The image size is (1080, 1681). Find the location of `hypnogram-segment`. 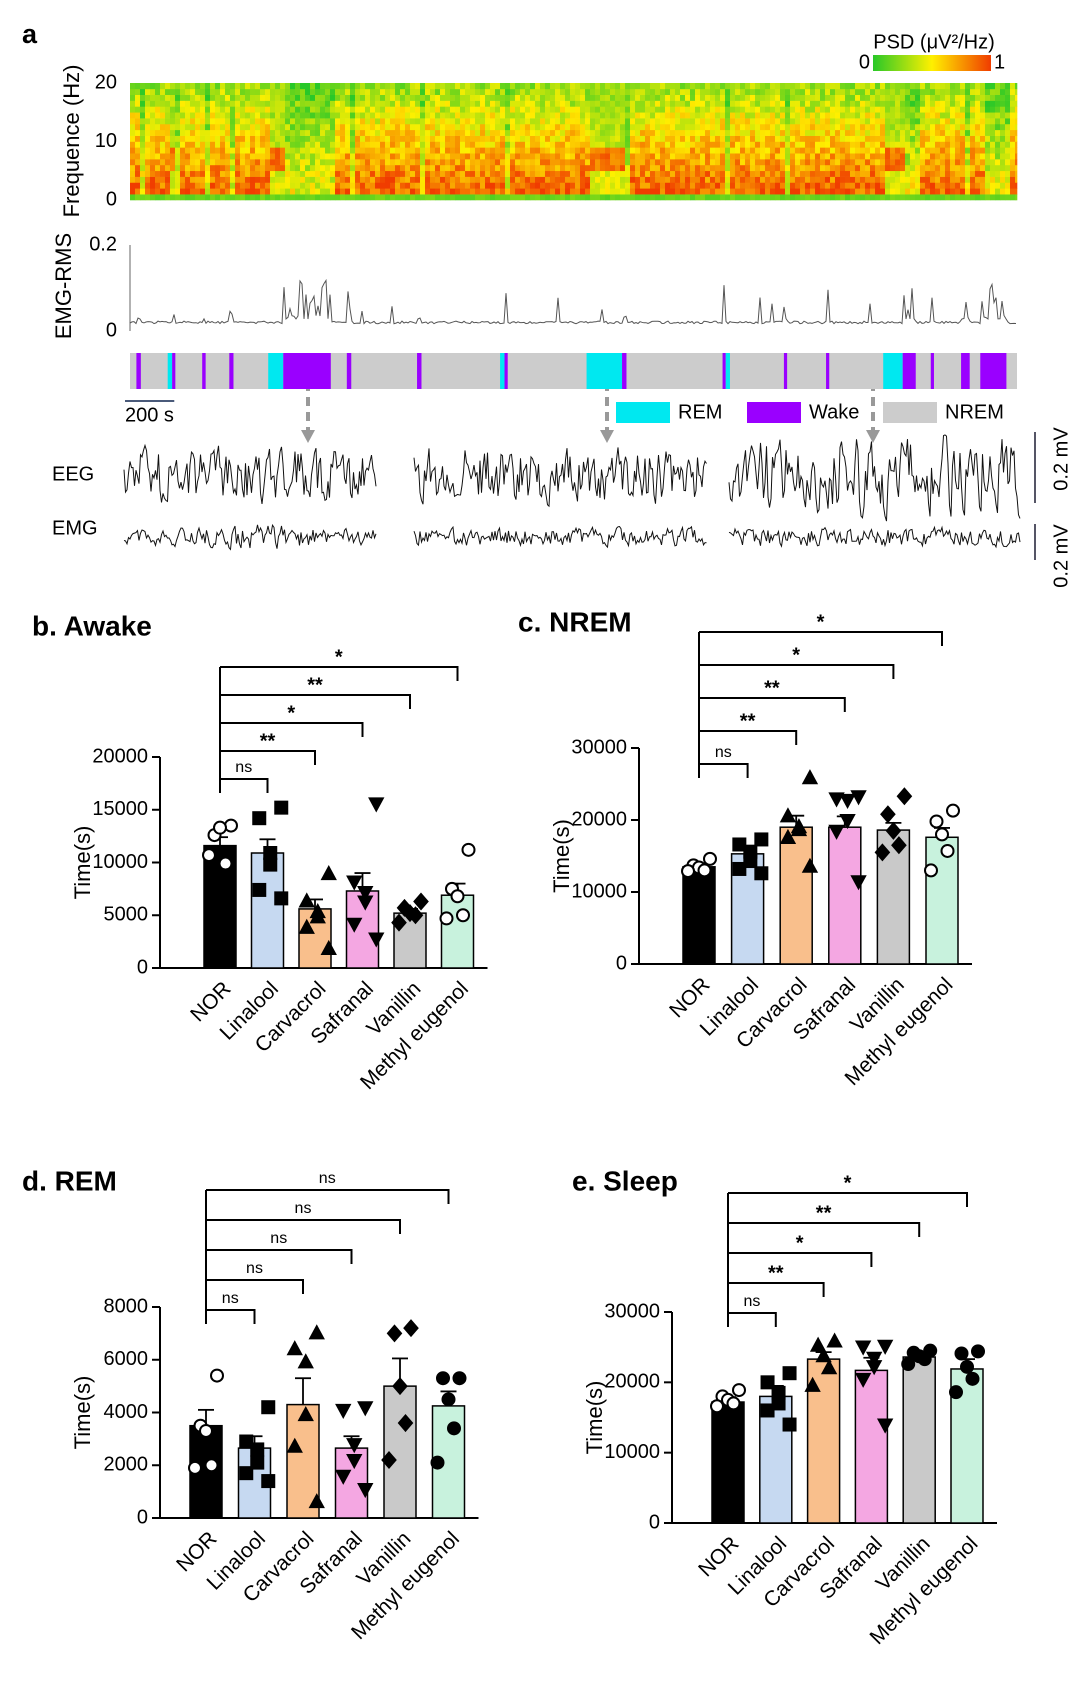

hypnogram-segment is located at coordinates (932, 371).